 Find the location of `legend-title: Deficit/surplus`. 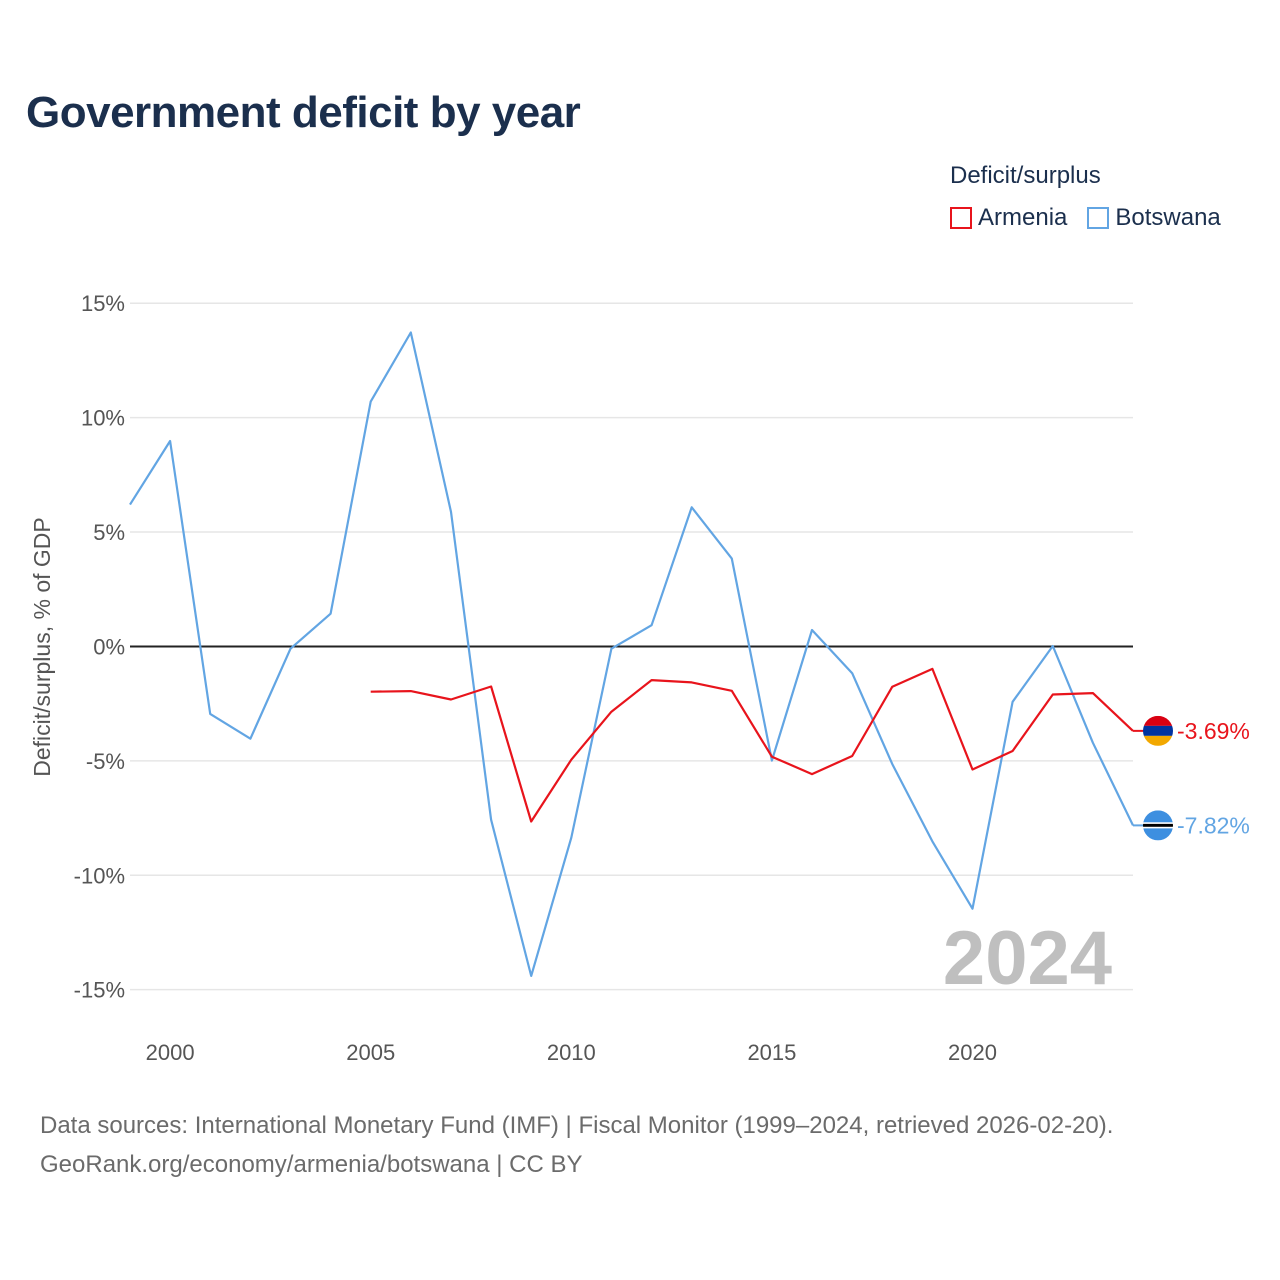

legend-title: Deficit/surplus is located at coordinates (1025, 175).